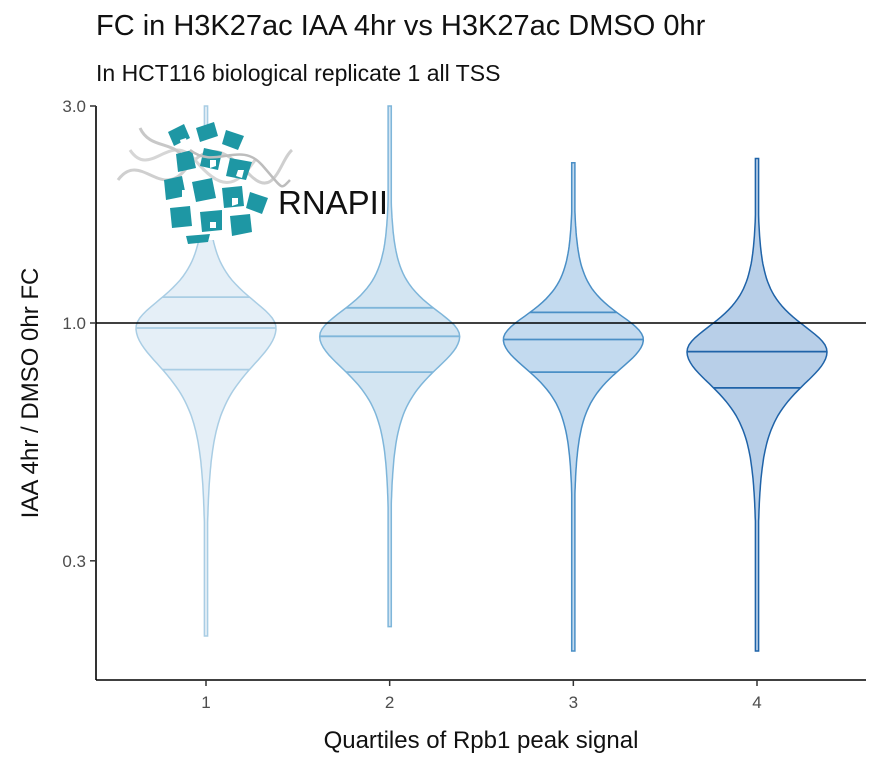  I want to click on y-axis-title: IAA 4hr / DMSO 0hr FC, so click(30, 393).